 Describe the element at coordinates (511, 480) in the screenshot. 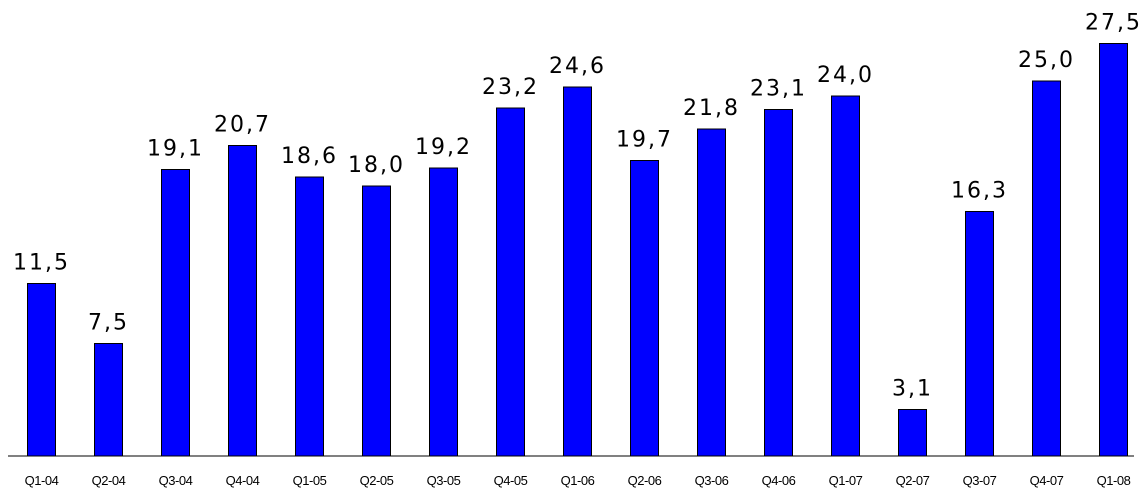

I see `x-tick-label-q4-05: Q4-05` at that location.